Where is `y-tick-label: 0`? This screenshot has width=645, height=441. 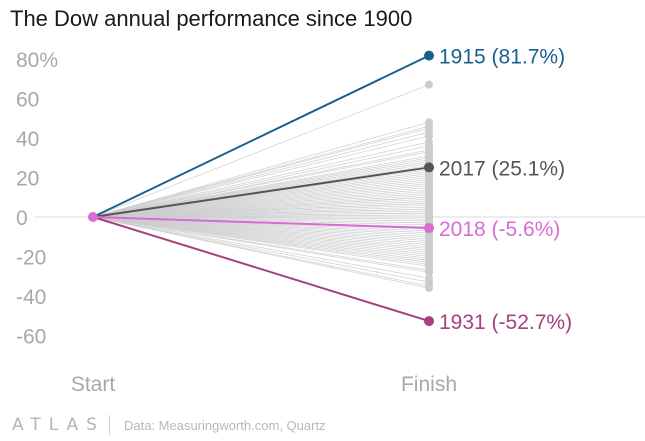
y-tick-label: 0 is located at coordinates (22, 218).